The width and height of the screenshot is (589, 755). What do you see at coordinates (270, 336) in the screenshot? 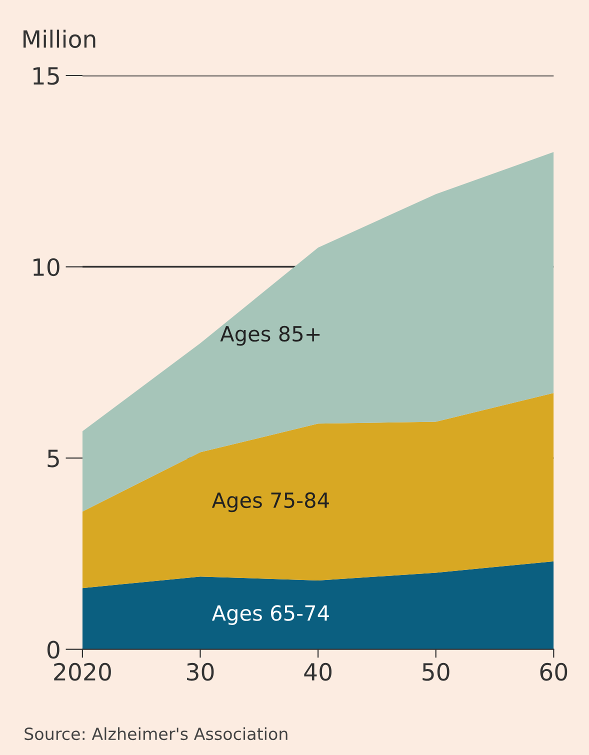
I see `series-label: Ages 85+` at bounding box center [270, 336].